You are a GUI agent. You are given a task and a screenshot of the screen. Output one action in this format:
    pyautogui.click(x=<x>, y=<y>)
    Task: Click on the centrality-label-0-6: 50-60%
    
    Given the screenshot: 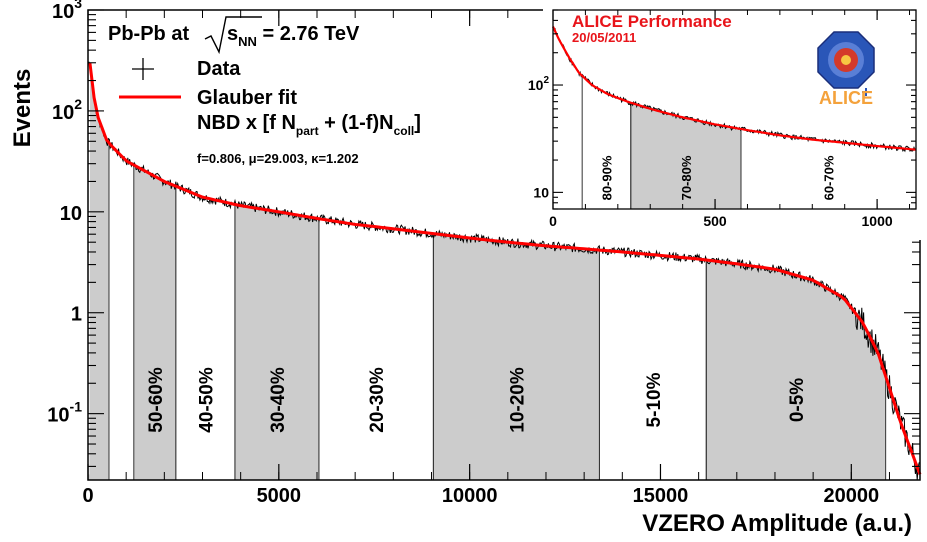 What is the action you would take?
    pyautogui.click(x=156, y=400)
    